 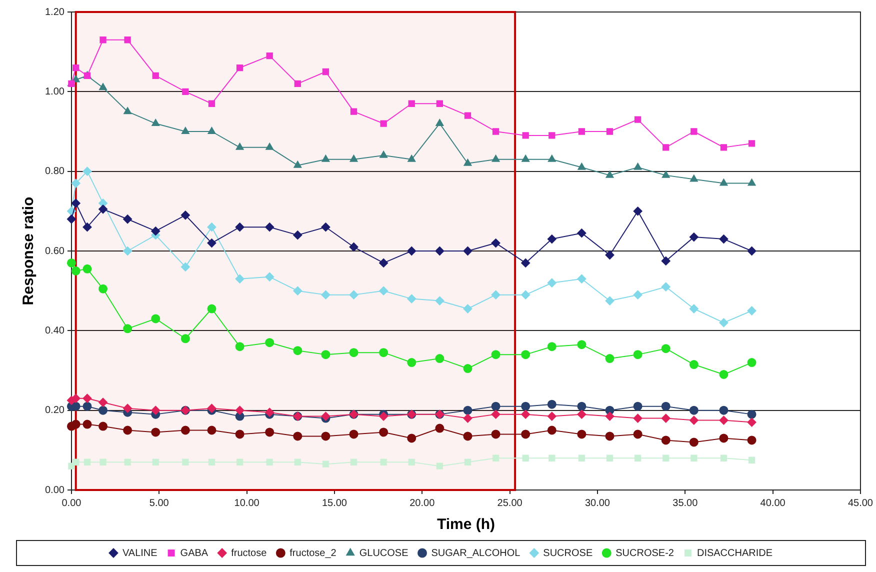 I want to click on legend-label: SUCROSE, so click(x=568, y=553).